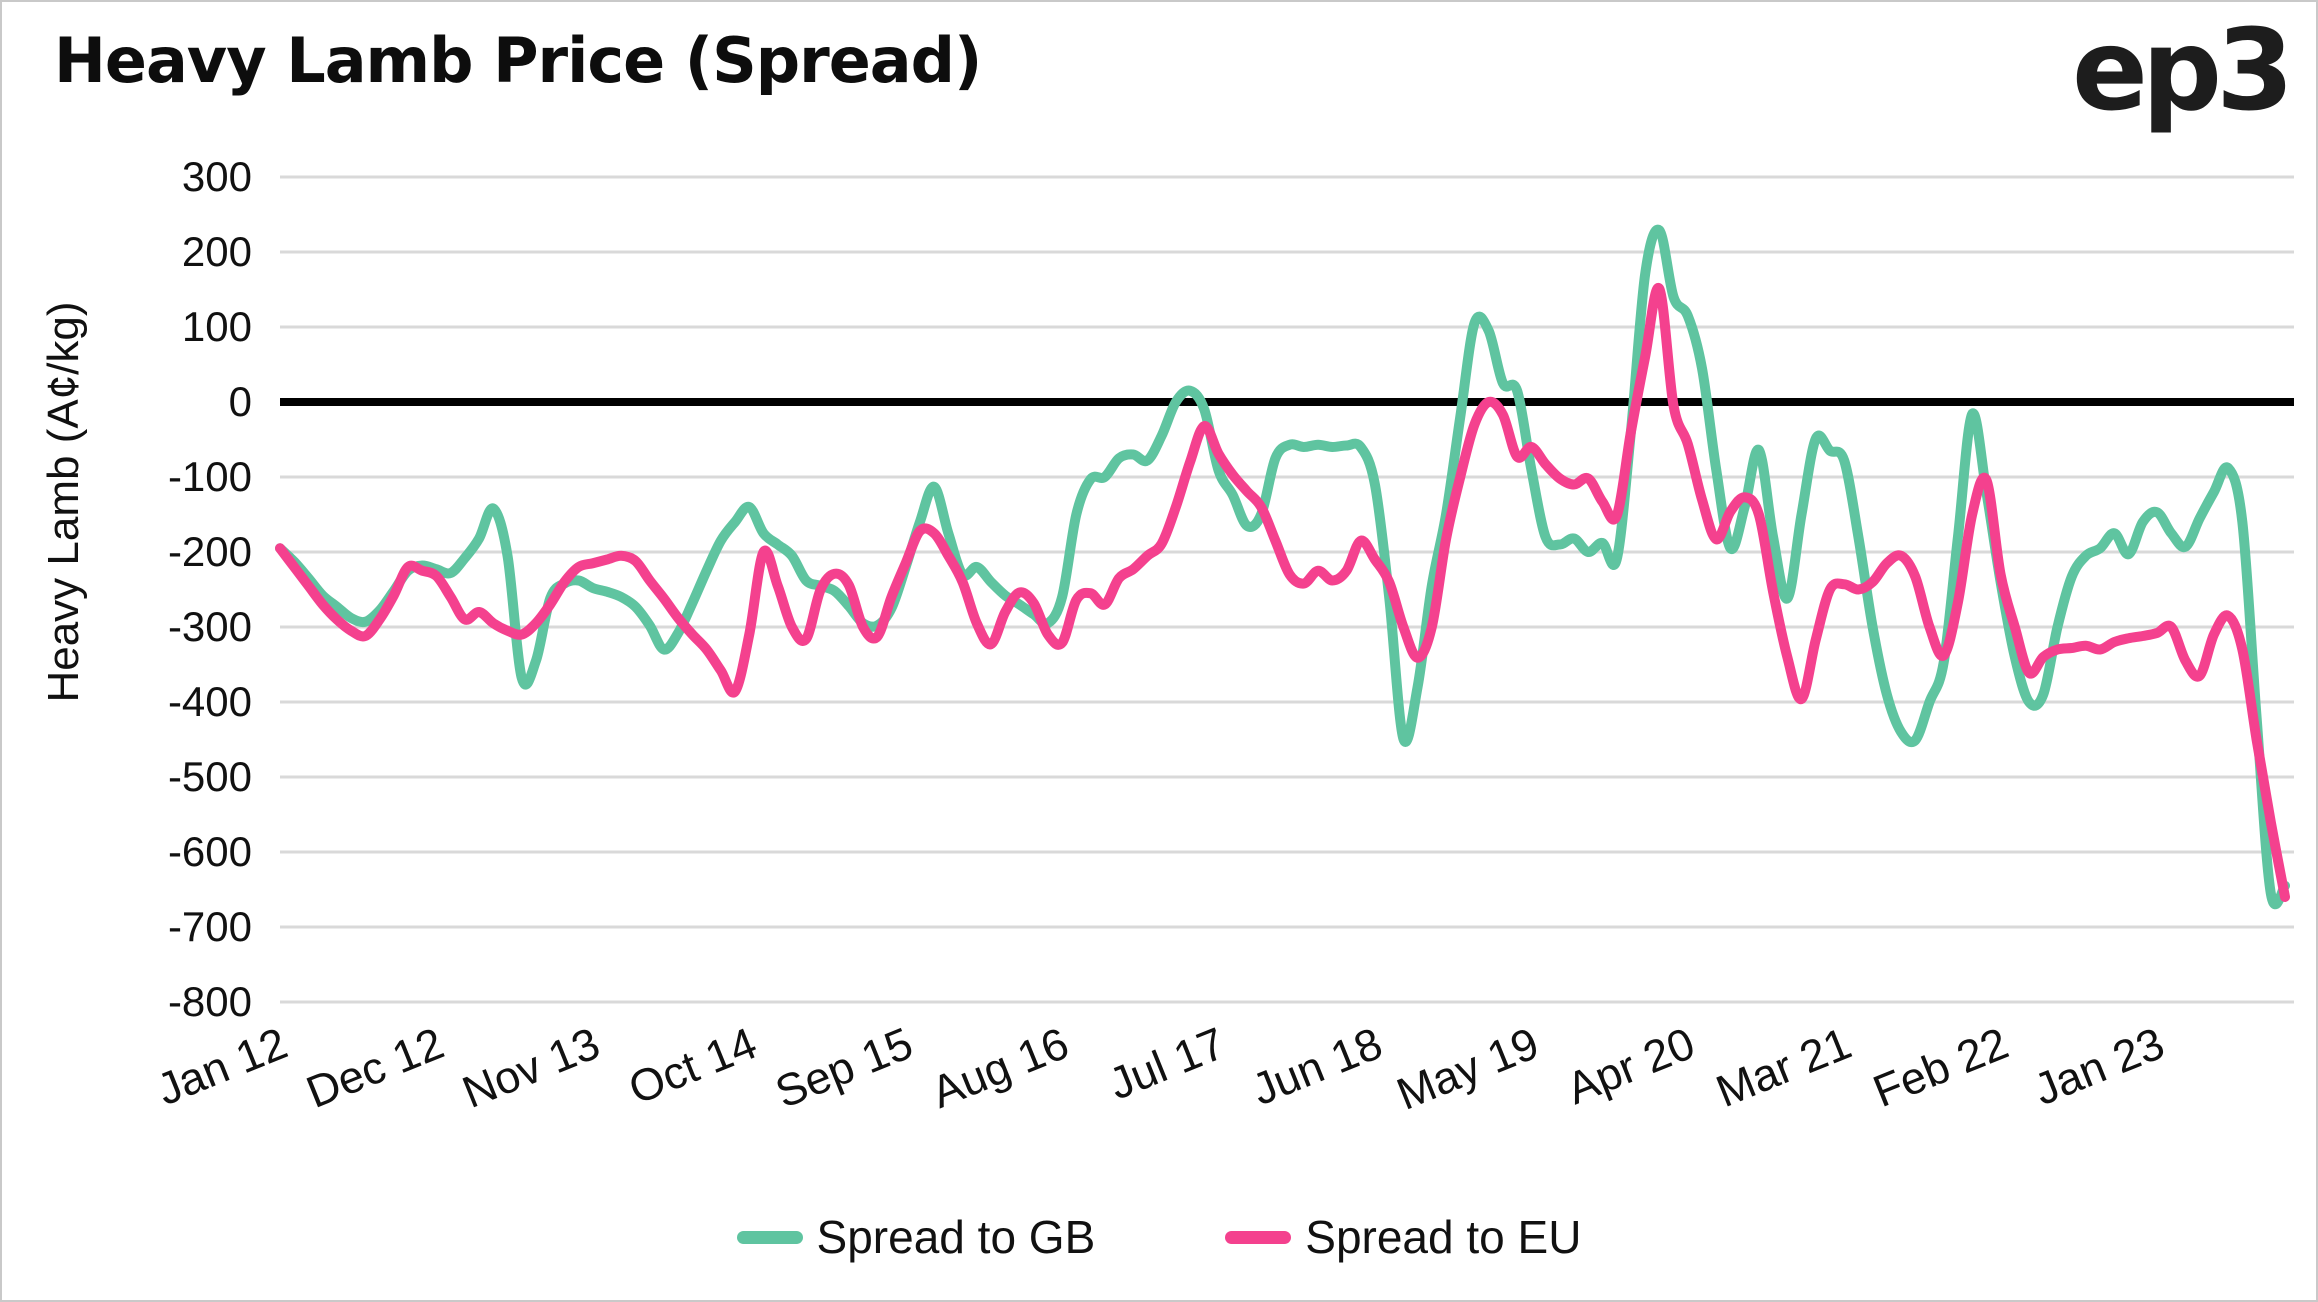 The height and width of the screenshot is (1302, 2318). What do you see at coordinates (209, 626) in the screenshot?
I see `y-tick-label: -300` at bounding box center [209, 626].